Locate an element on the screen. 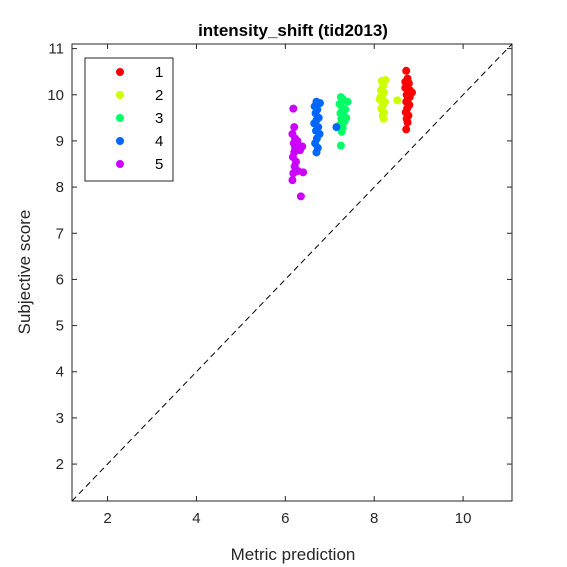 This screenshot has width=567, height=567. y-tick-label: 10 is located at coordinates (55, 95).